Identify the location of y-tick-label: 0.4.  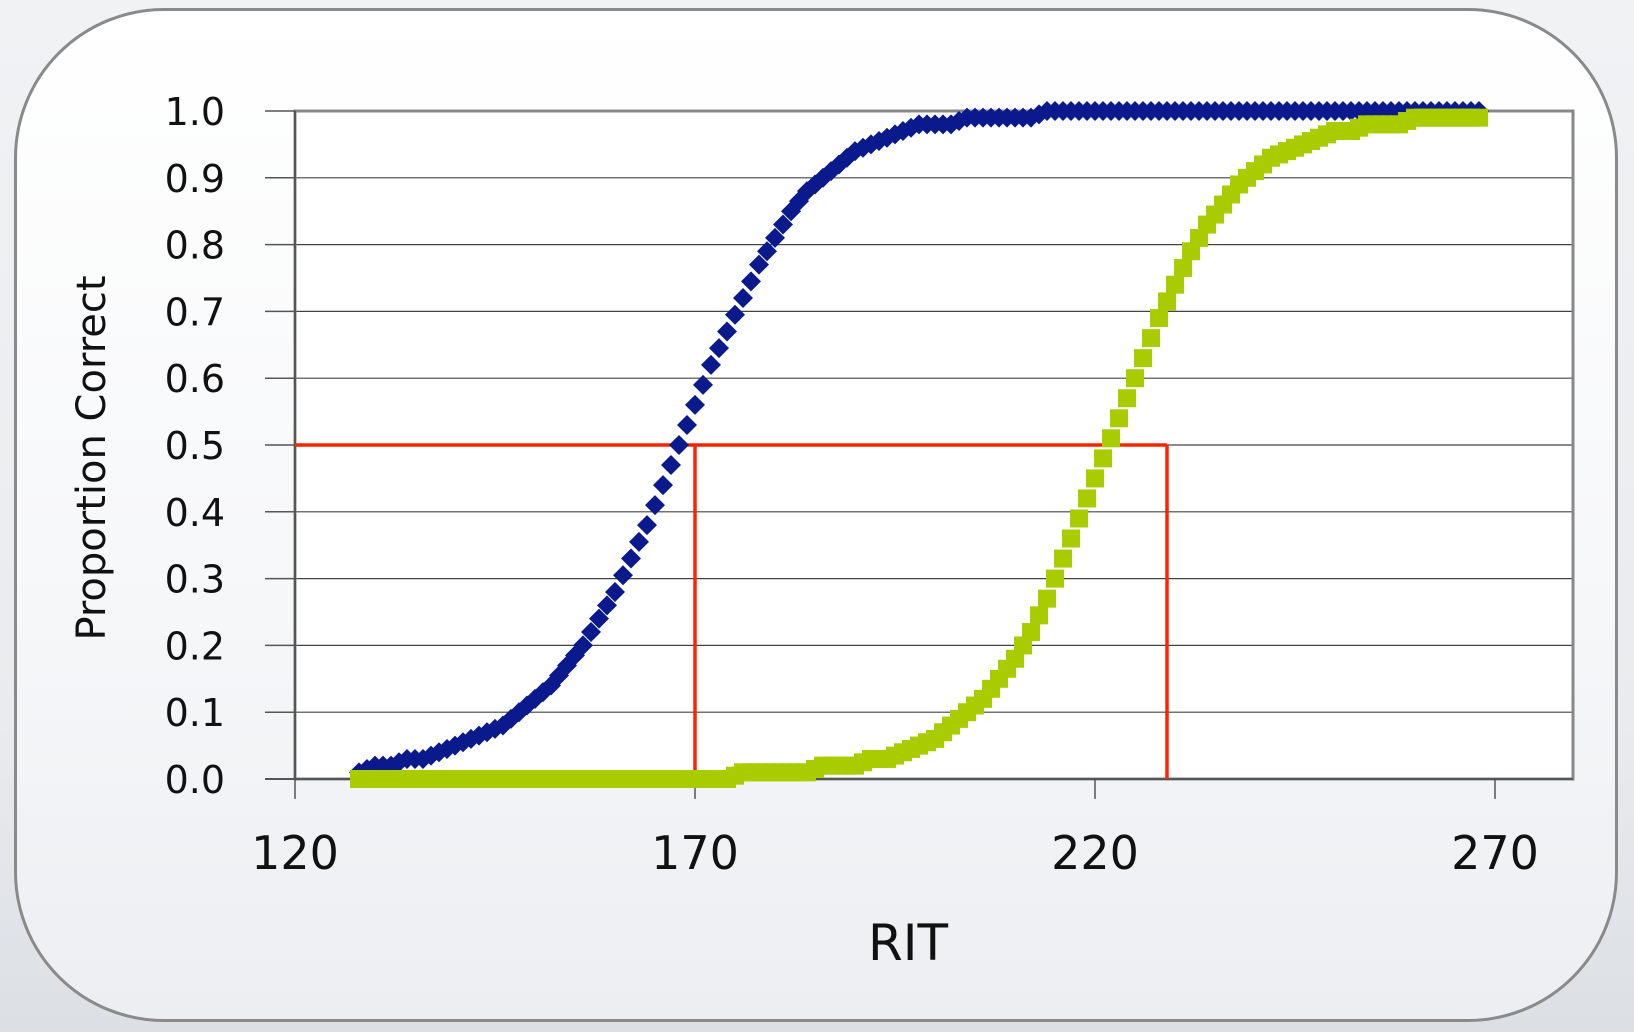
(195, 513).